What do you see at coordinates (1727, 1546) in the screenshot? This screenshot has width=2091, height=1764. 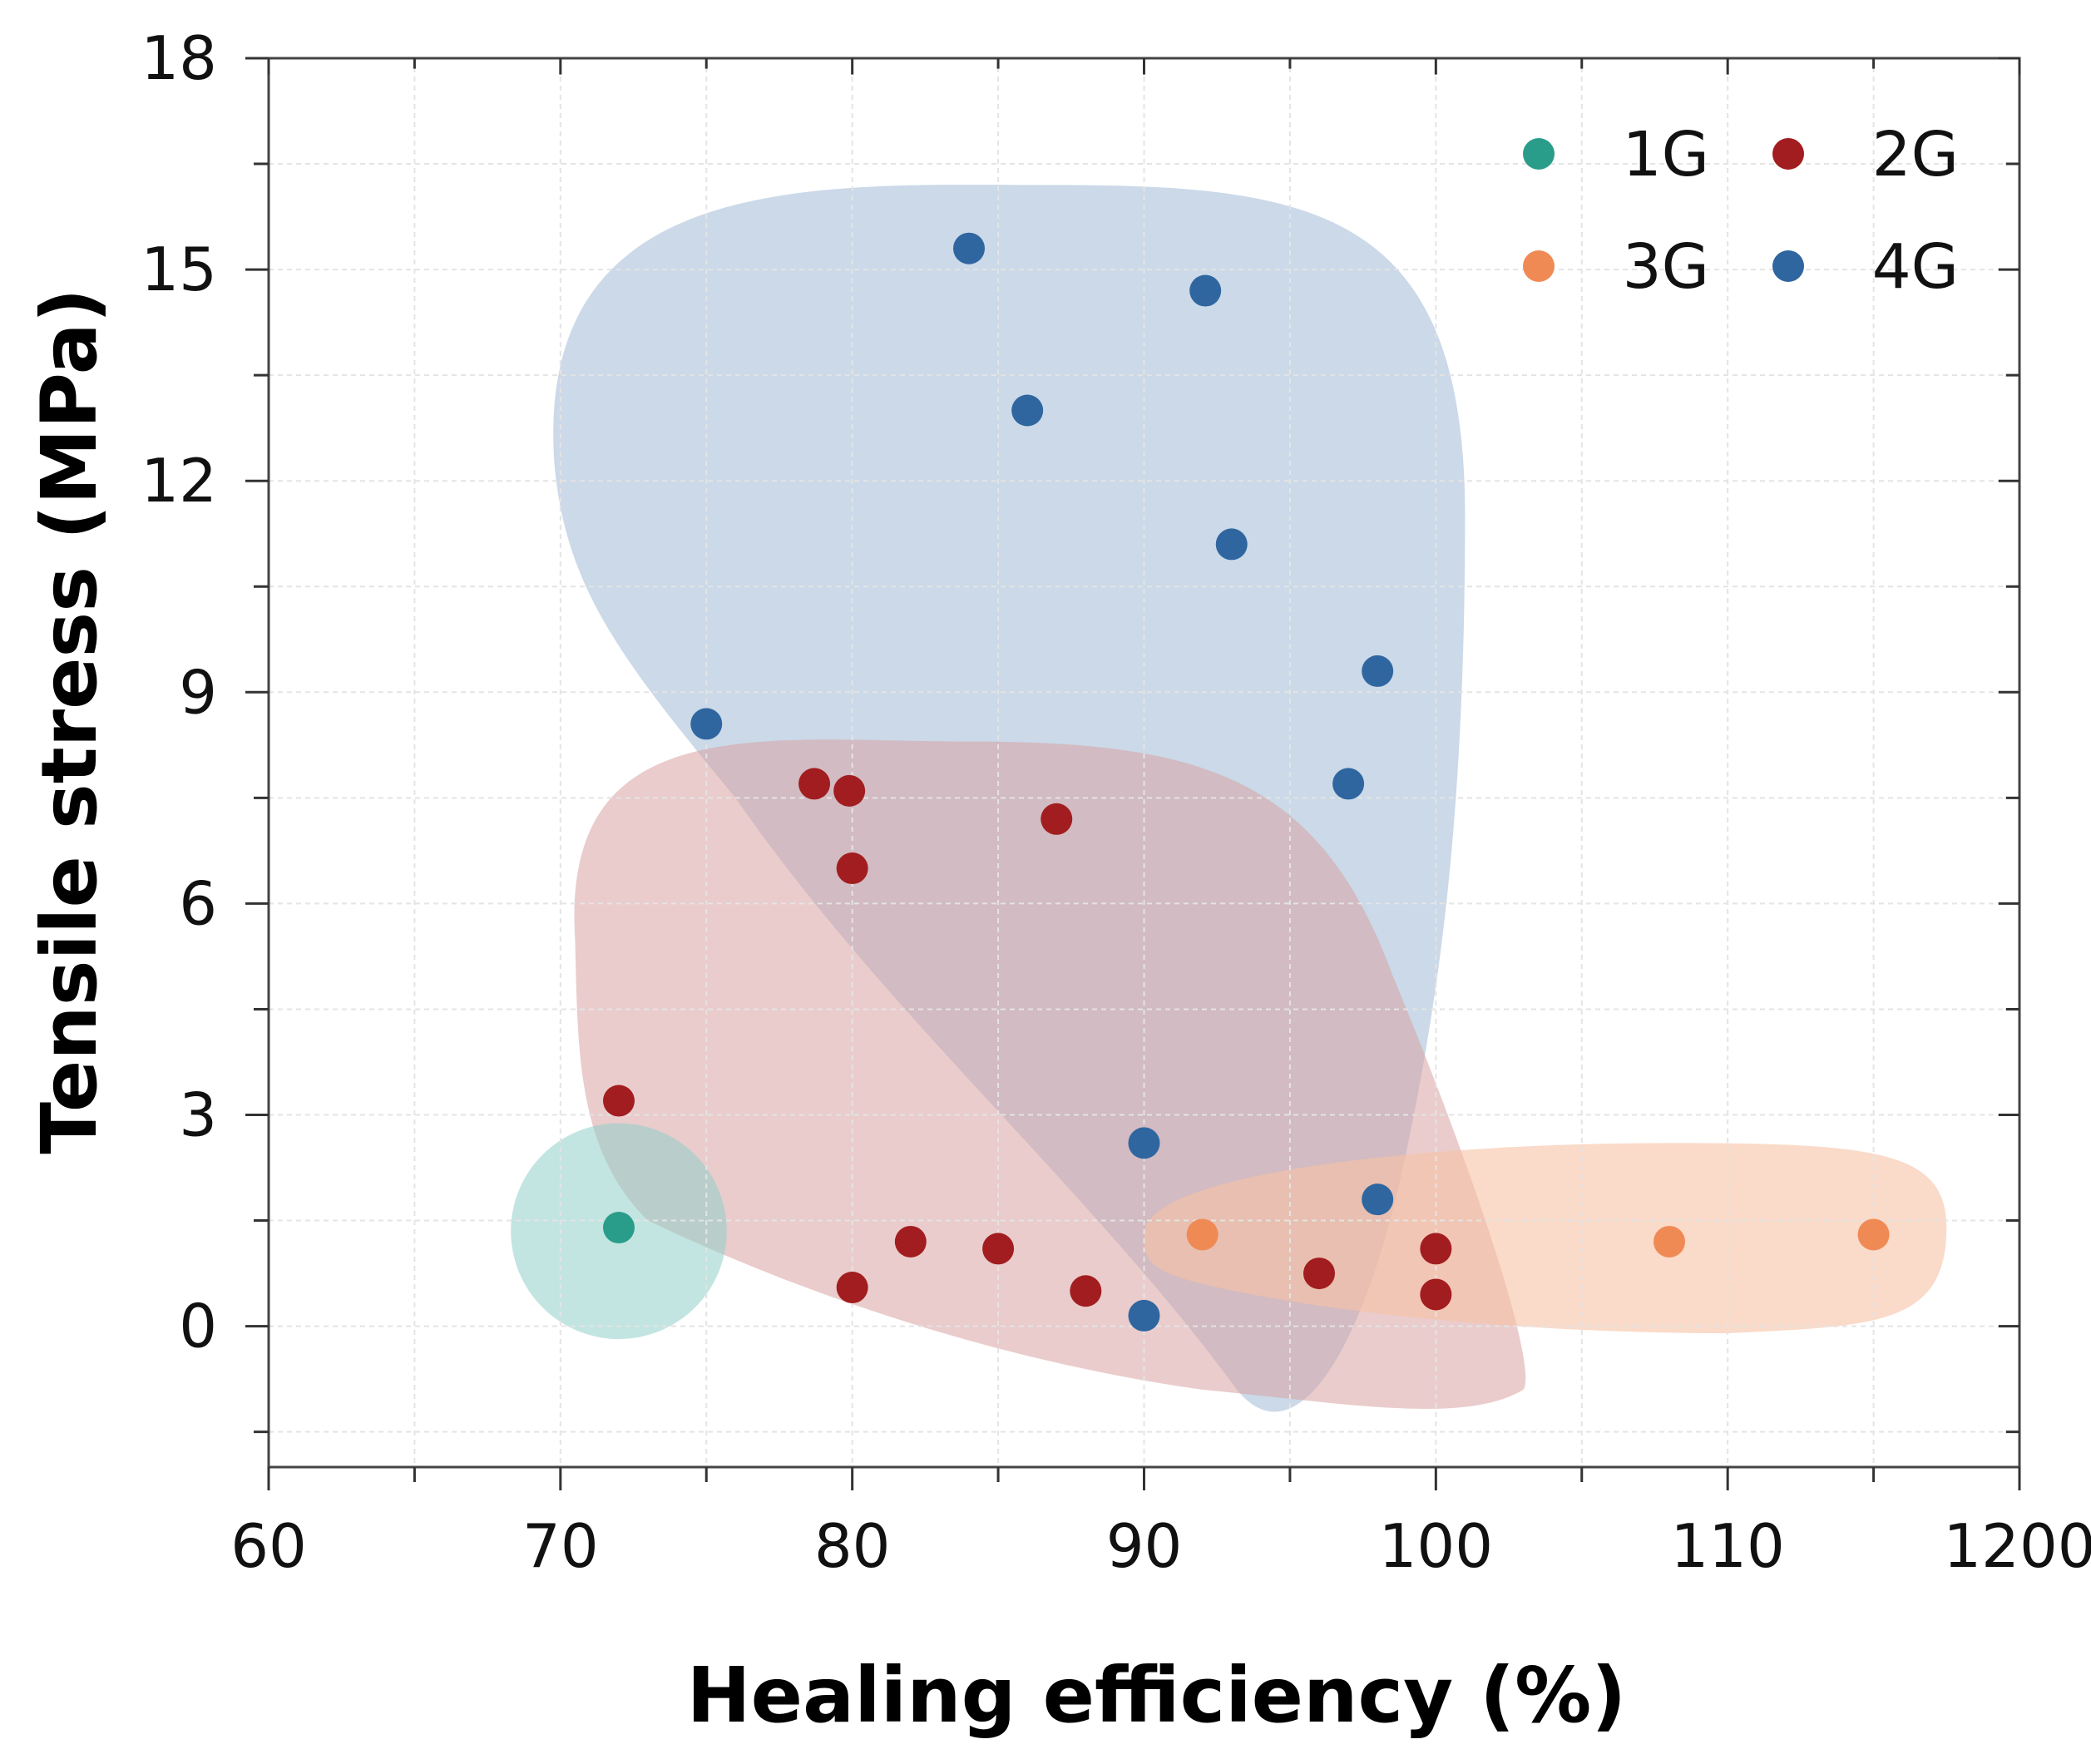 I see `x-tick-label: 110` at bounding box center [1727, 1546].